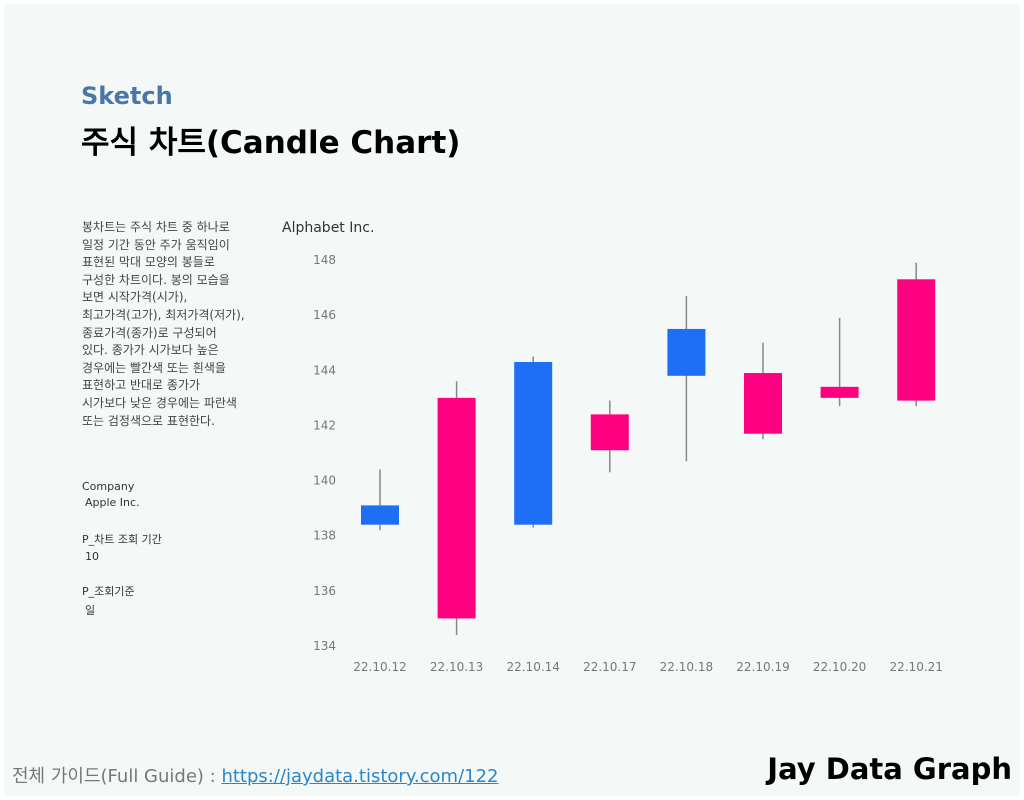  I want to click on param-period: P_차트 조회 기간 10, so click(122, 547).